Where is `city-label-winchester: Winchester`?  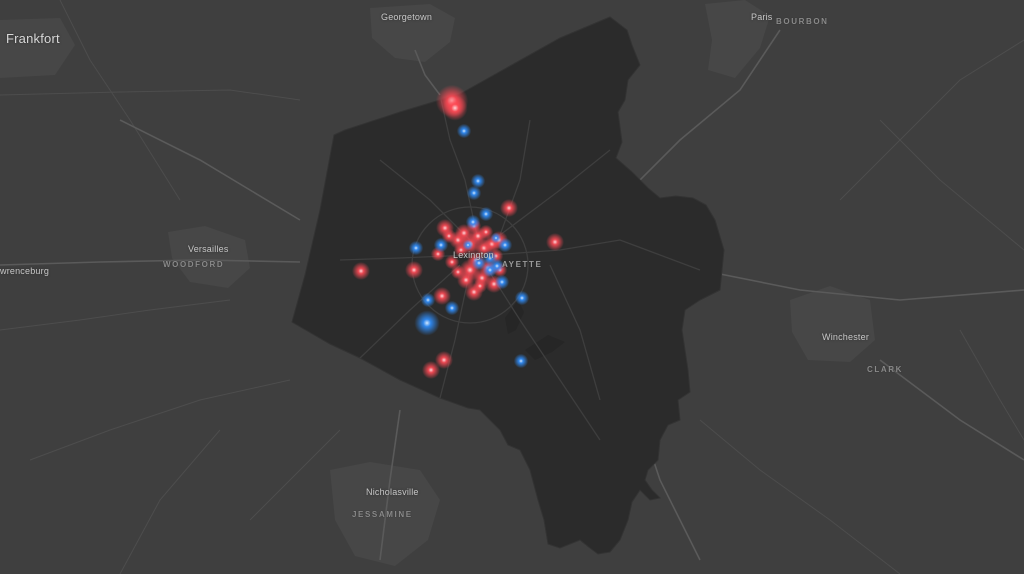 city-label-winchester: Winchester is located at coordinates (846, 337).